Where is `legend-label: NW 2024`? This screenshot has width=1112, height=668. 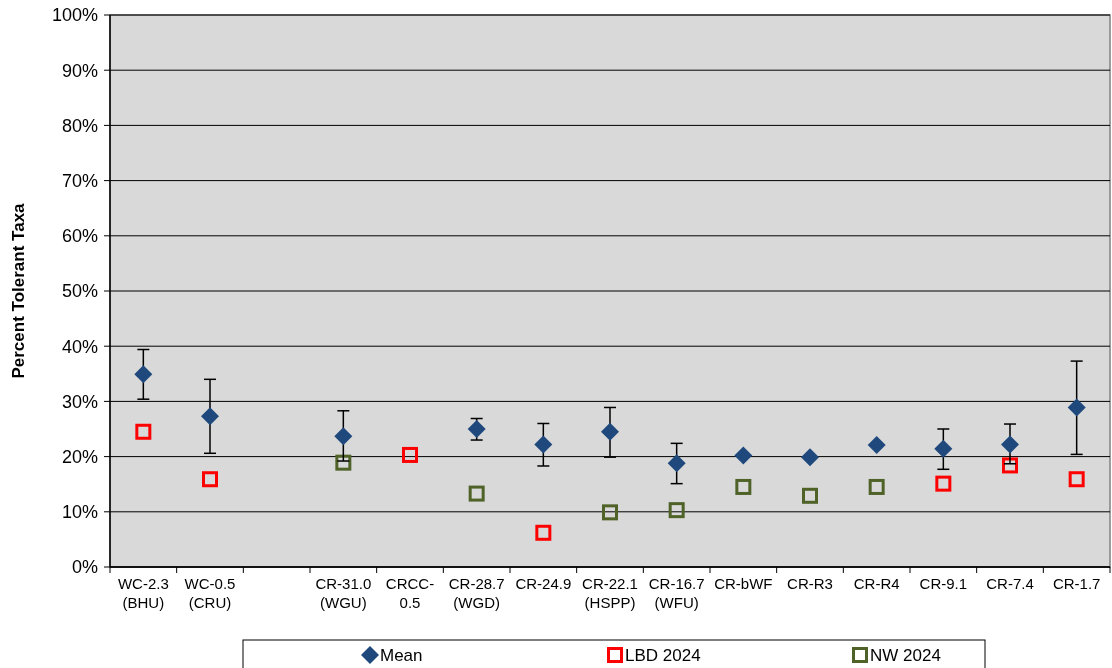
legend-label: NW 2024 is located at coordinates (905, 655).